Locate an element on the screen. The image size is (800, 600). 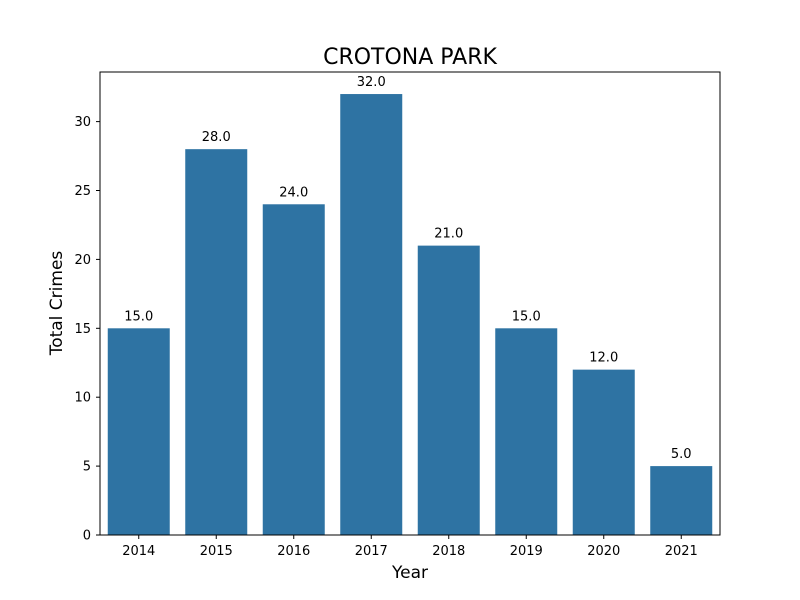
data-label-2021: 5.0 is located at coordinates (681, 454).